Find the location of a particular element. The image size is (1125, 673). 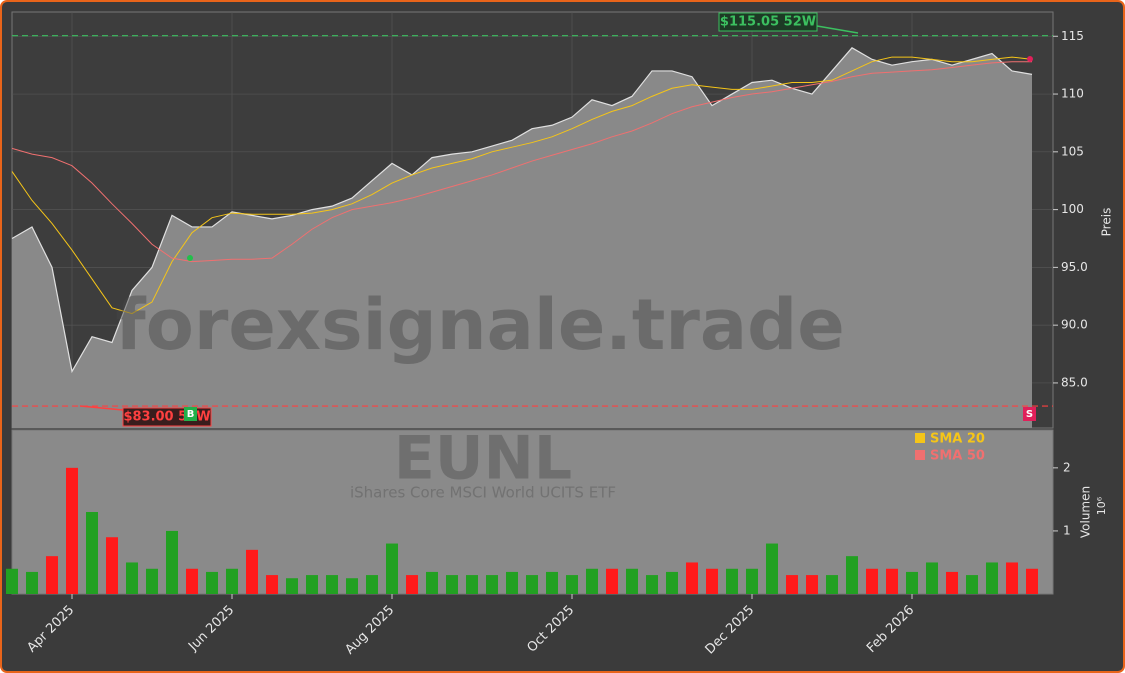

y2-axis-label: Volumen is located at coordinates (1086, 512).